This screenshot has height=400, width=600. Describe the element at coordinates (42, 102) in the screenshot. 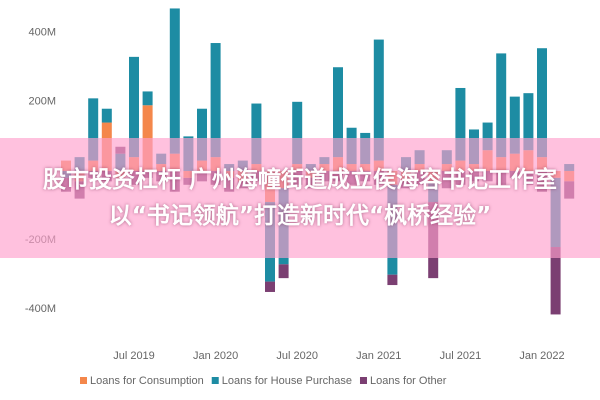

I see `y-tick-label: 200M` at that location.